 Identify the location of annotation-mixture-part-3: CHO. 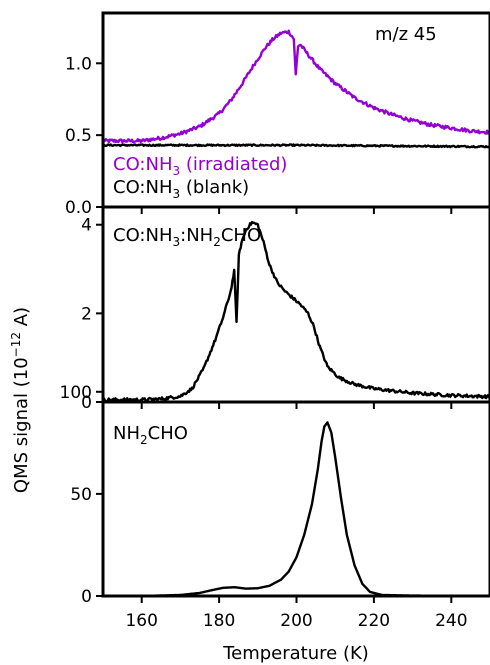
(241, 235).